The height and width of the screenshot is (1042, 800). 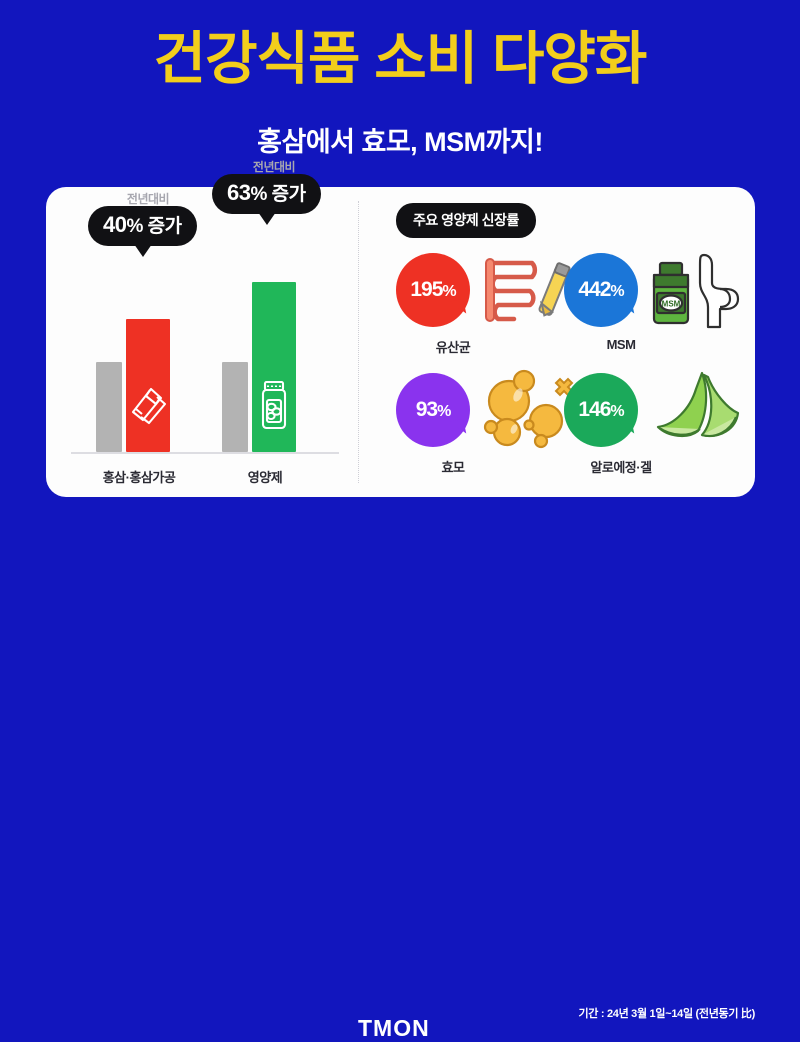 I want to click on growth-value-supplement: 63, so click(x=239, y=192).